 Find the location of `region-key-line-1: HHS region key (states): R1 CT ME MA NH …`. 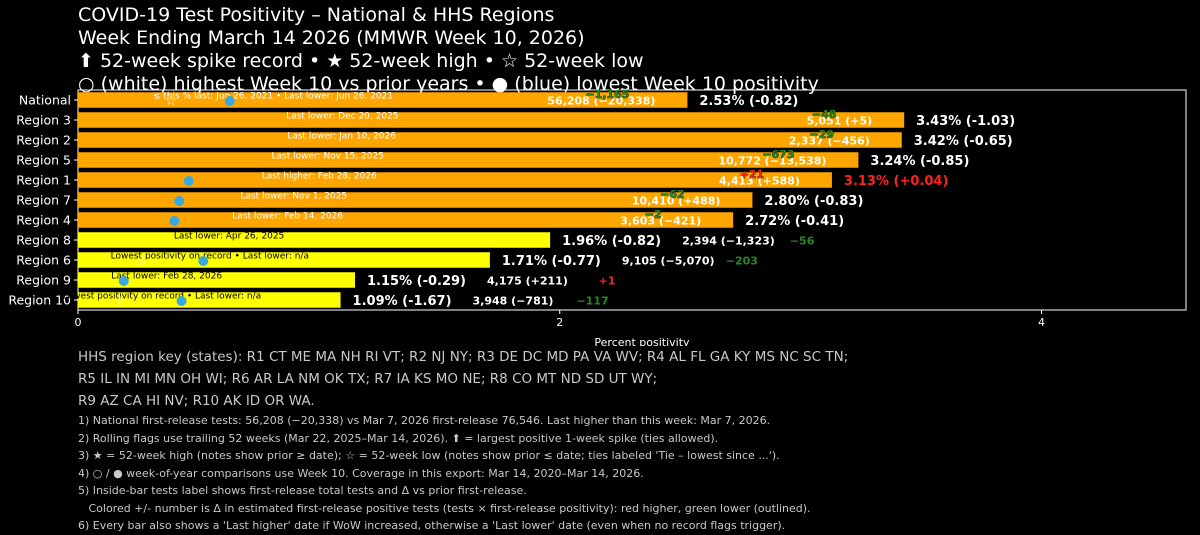

region-key-line-1: HHS region key (states): R1 CT ME MA NH … is located at coordinates (463, 357).